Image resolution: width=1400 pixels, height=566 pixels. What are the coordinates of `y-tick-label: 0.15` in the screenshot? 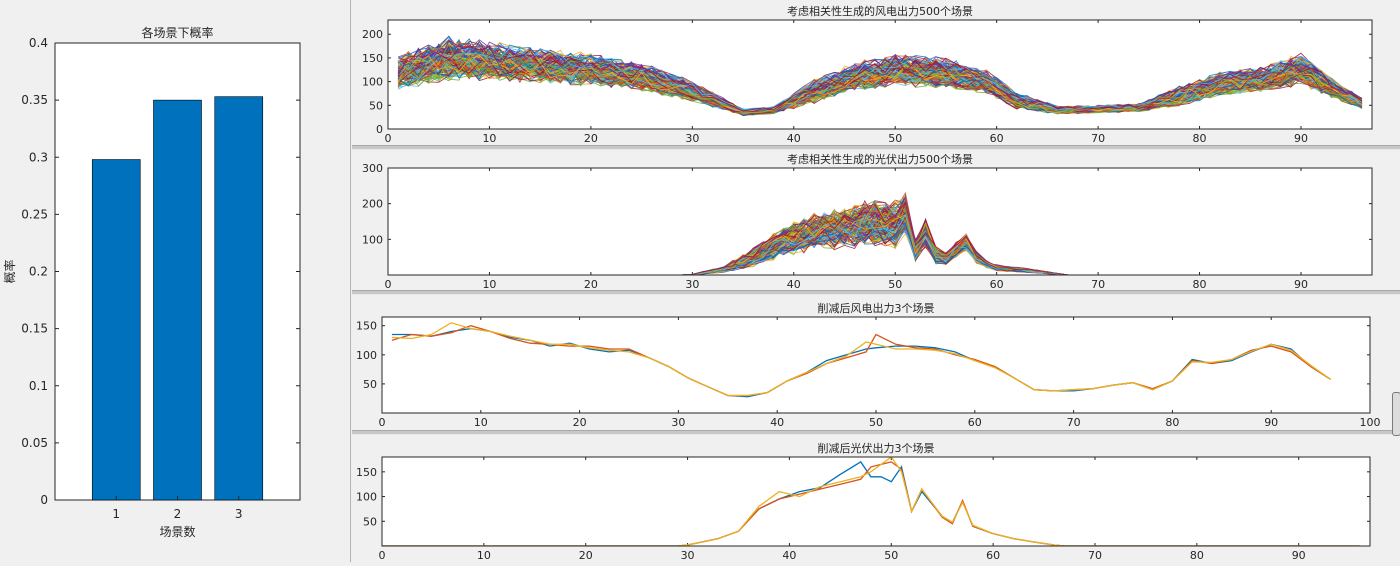 It's located at (34, 329).